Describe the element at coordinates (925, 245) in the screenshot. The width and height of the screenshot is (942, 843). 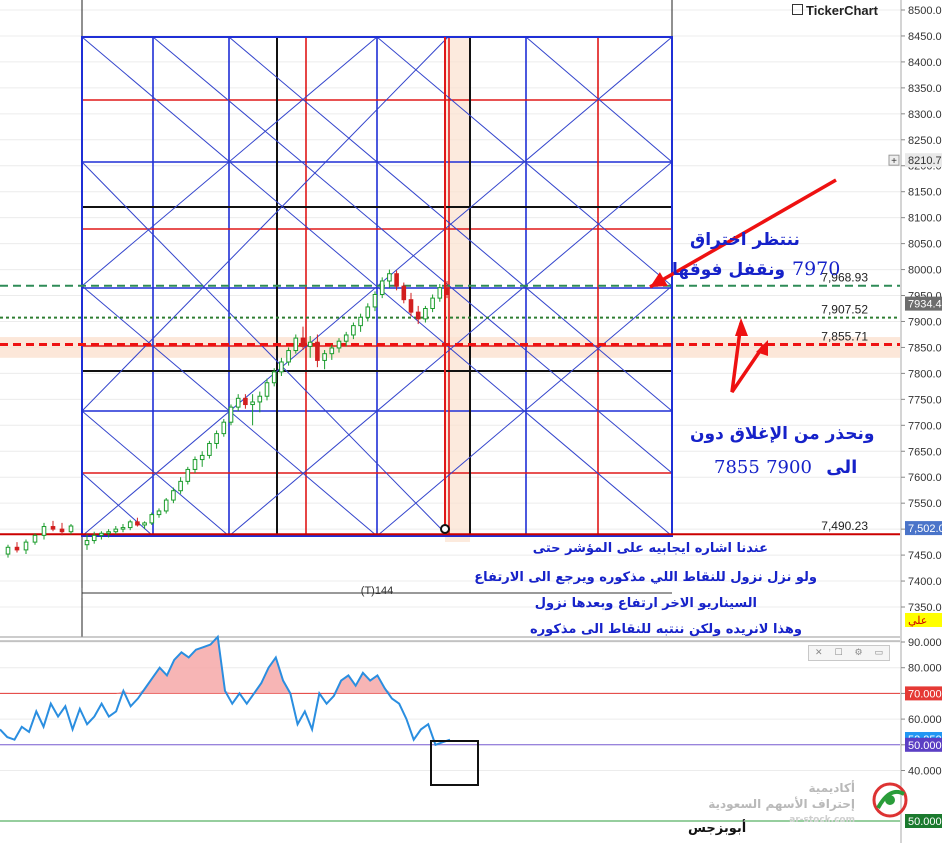
I see `y-tick-label: 8050.00` at that location.